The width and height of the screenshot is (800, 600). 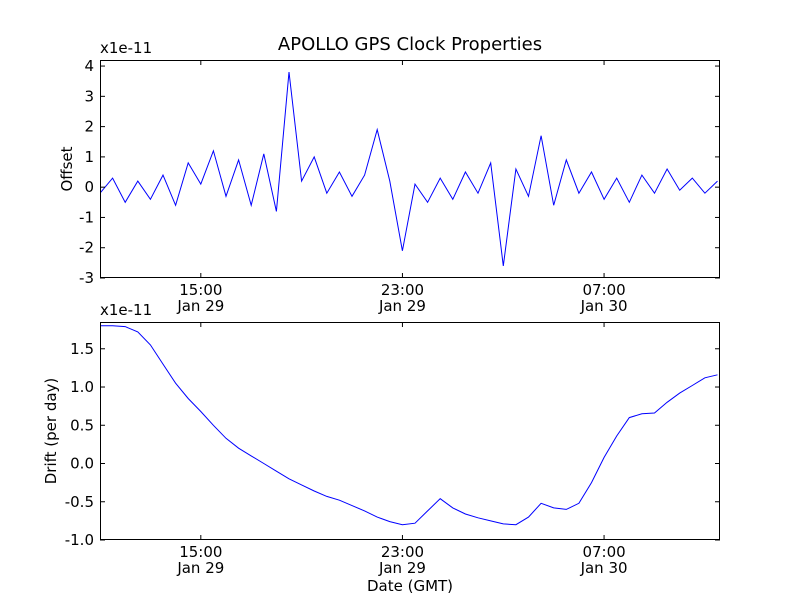 What do you see at coordinates (402, 552) in the screenshot?
I see `drift-x-tick-time: 23:00` at bounding box center [402, 552].